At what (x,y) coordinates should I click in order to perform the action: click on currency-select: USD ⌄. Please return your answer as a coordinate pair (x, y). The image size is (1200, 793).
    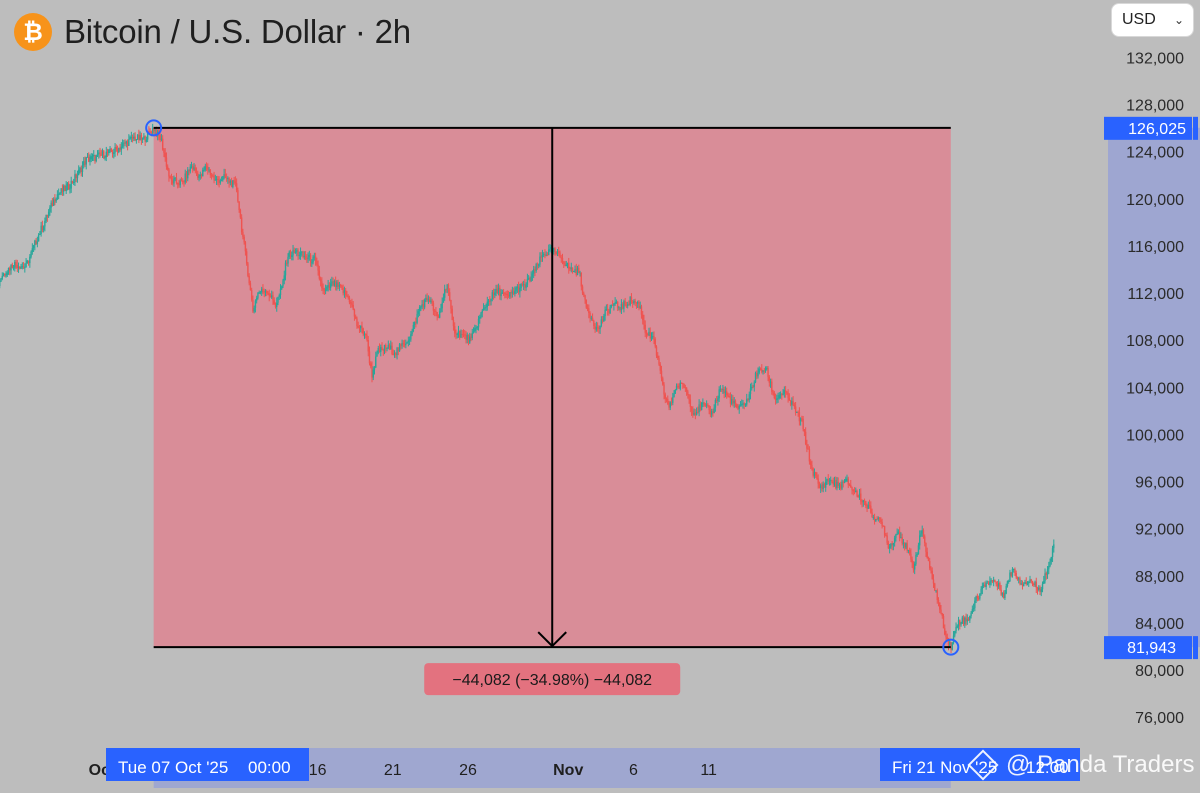
    Looking at the image, I should click on (1152, 20).